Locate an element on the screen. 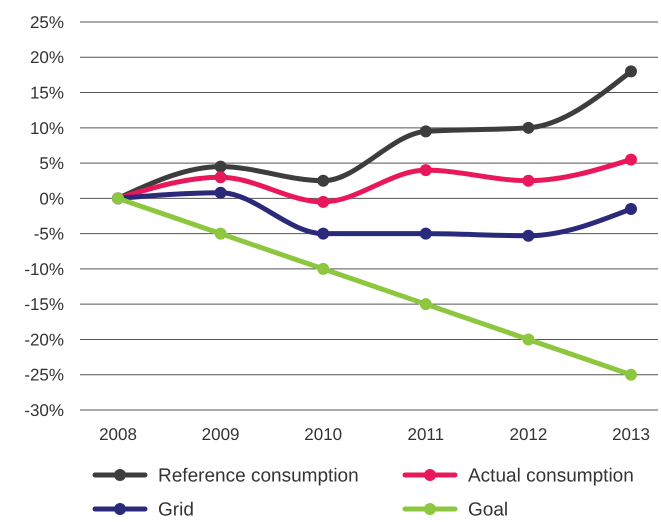  x-tick-label: 2008 is located at coordinates (118, 434).